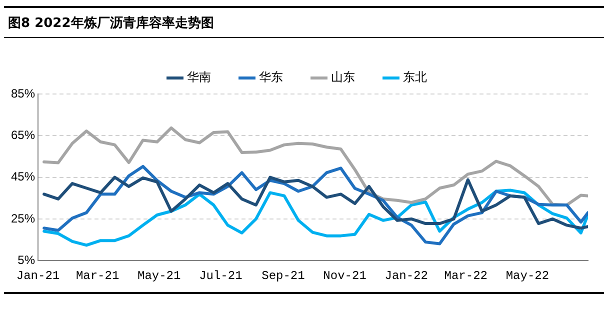 This screenshot has width=608, height=320. I want to click on y-tick-label: 65%, so click(23, 135).